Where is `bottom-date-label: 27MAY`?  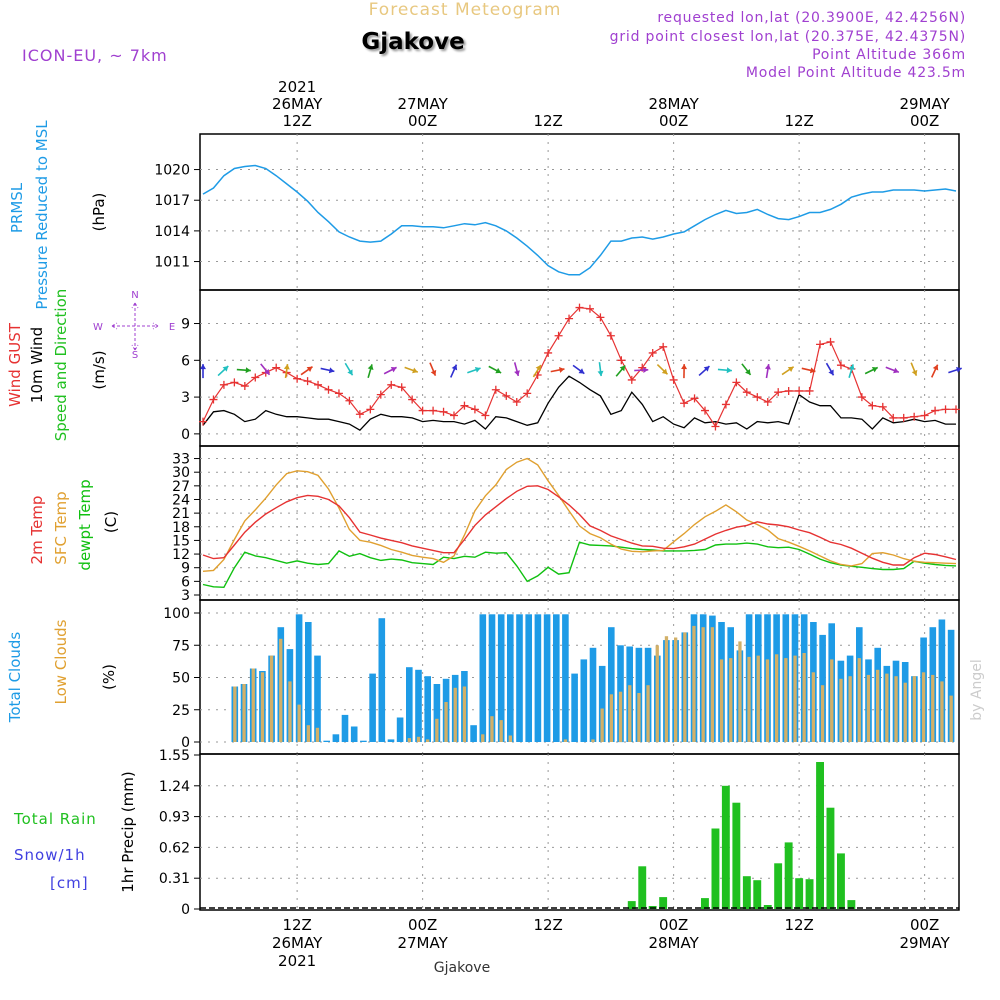
bottom-date-label: 27MAY is located at coordinates (422, 943).